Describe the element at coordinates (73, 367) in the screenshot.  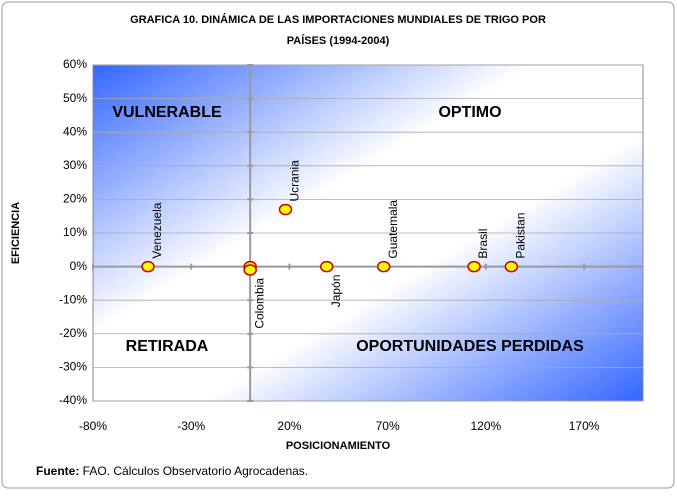
I see `y-tick-label: -30%` at that location.